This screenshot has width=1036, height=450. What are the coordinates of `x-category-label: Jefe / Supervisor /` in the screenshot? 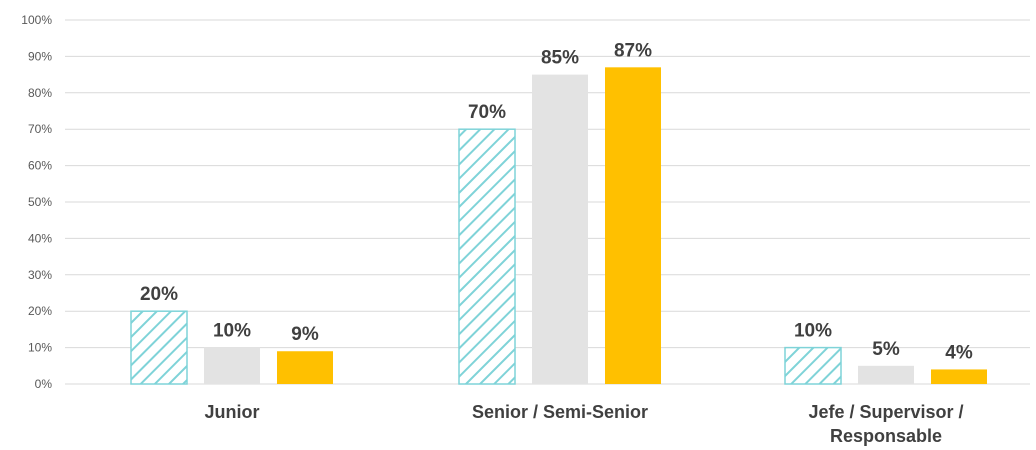 It's located at (885, 412).